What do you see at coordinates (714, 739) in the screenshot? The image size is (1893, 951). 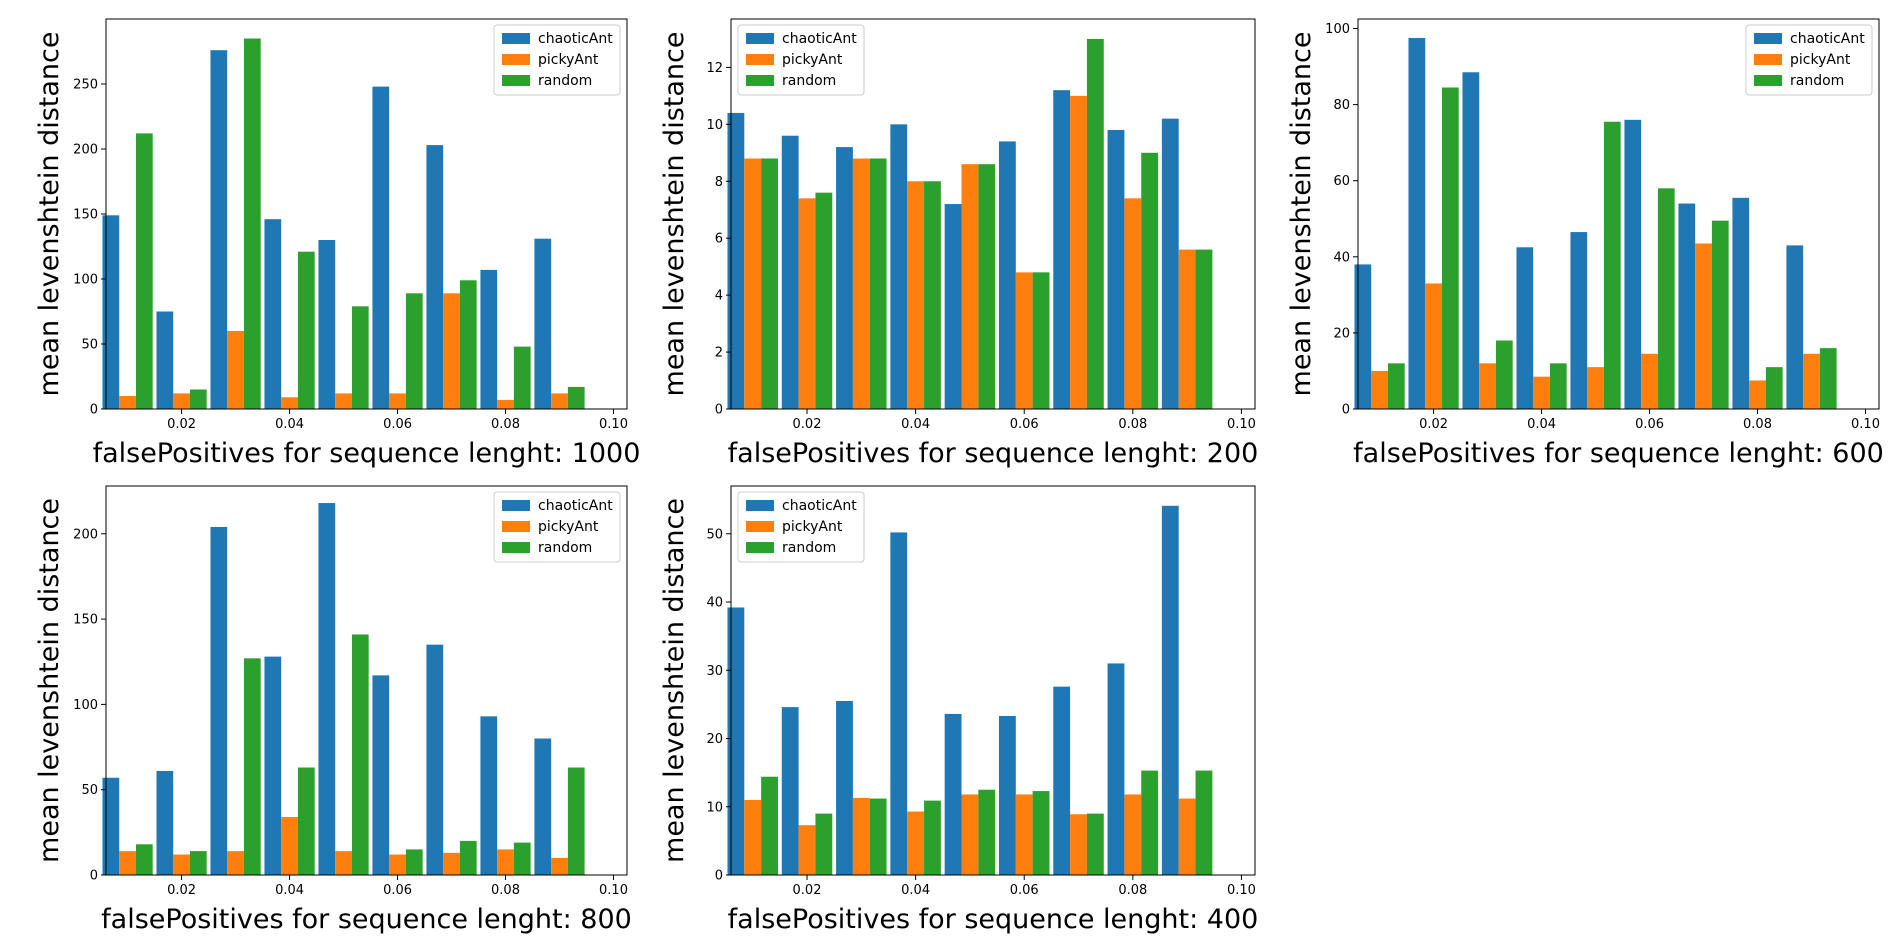 I see `y-tick-label: 20` at bounding box center [714, 739].